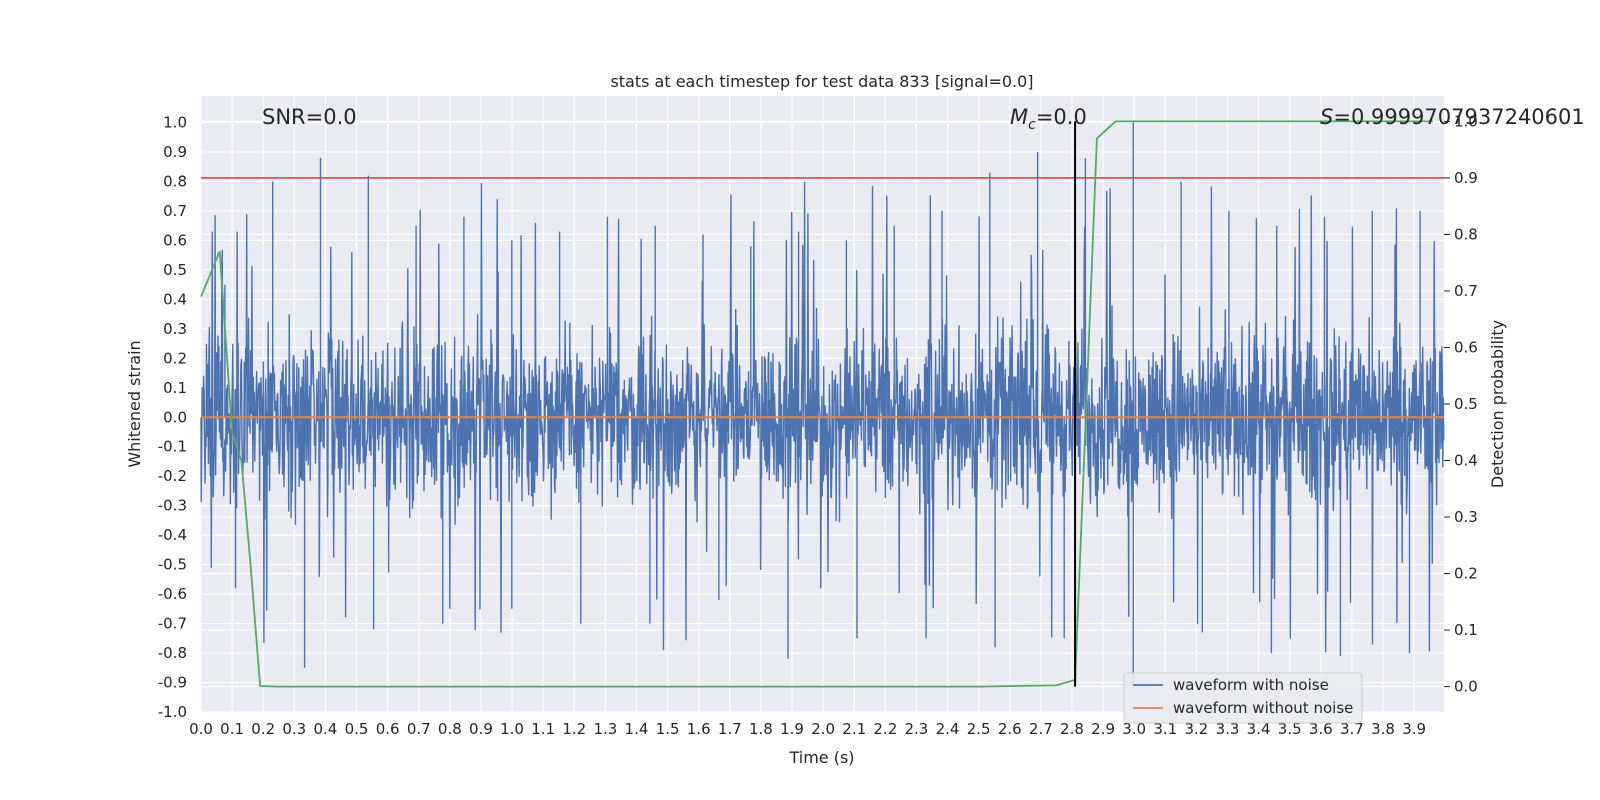  I want to click on y-tick-label: -0.8, so click(172, 653).